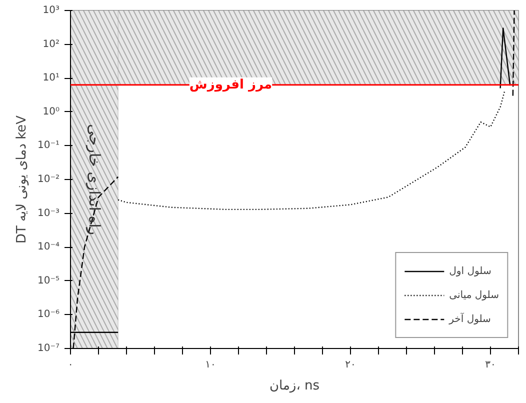  I want to click on y-tick-label: 10⁻⁷, so click(48, 348).